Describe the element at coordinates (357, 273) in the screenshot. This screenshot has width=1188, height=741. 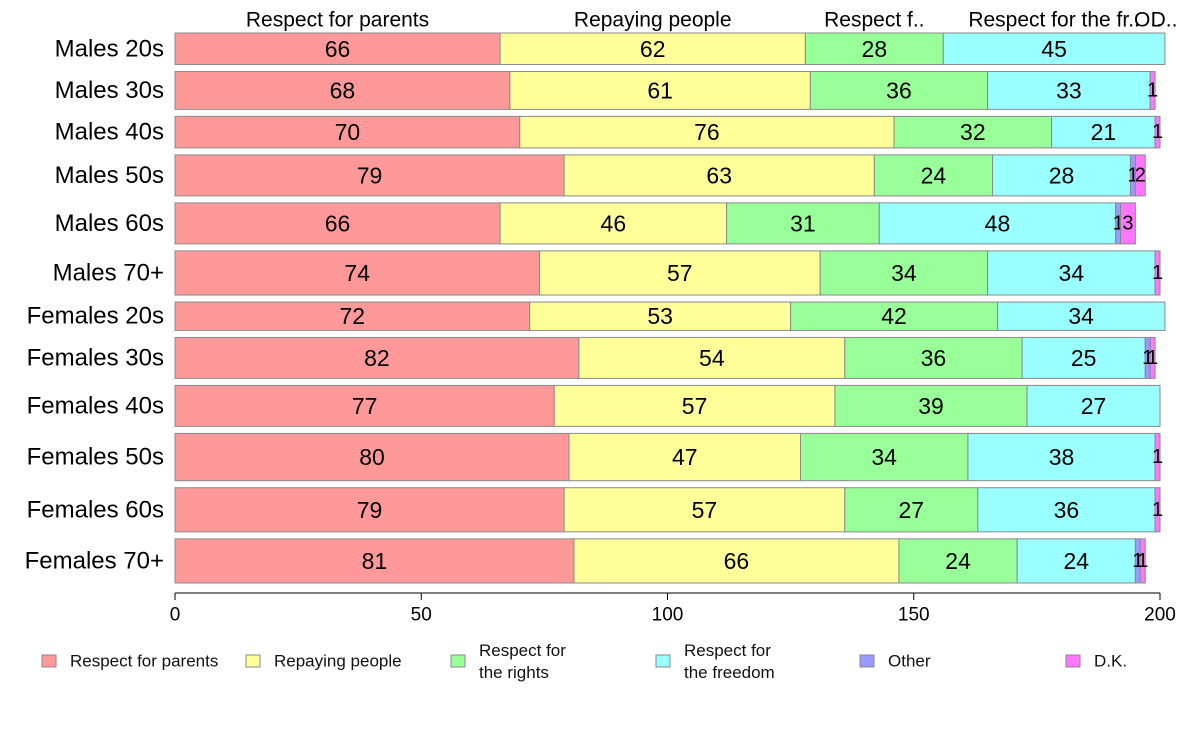
I see `data-label: 74` at that location.